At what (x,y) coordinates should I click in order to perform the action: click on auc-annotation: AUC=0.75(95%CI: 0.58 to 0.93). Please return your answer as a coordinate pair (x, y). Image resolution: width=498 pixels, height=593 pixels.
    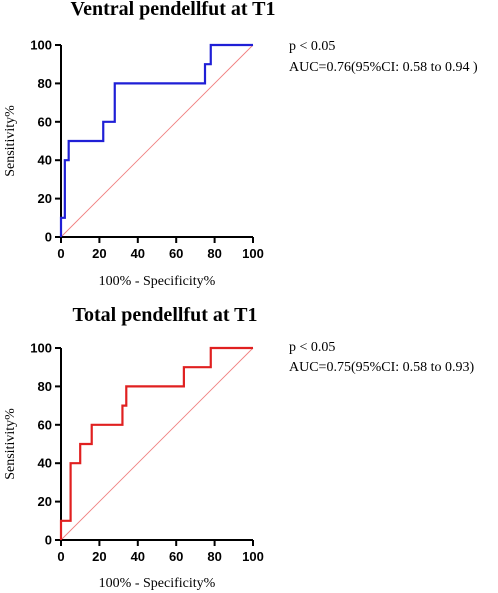
    Looking at the image, I should click on (382, 367).